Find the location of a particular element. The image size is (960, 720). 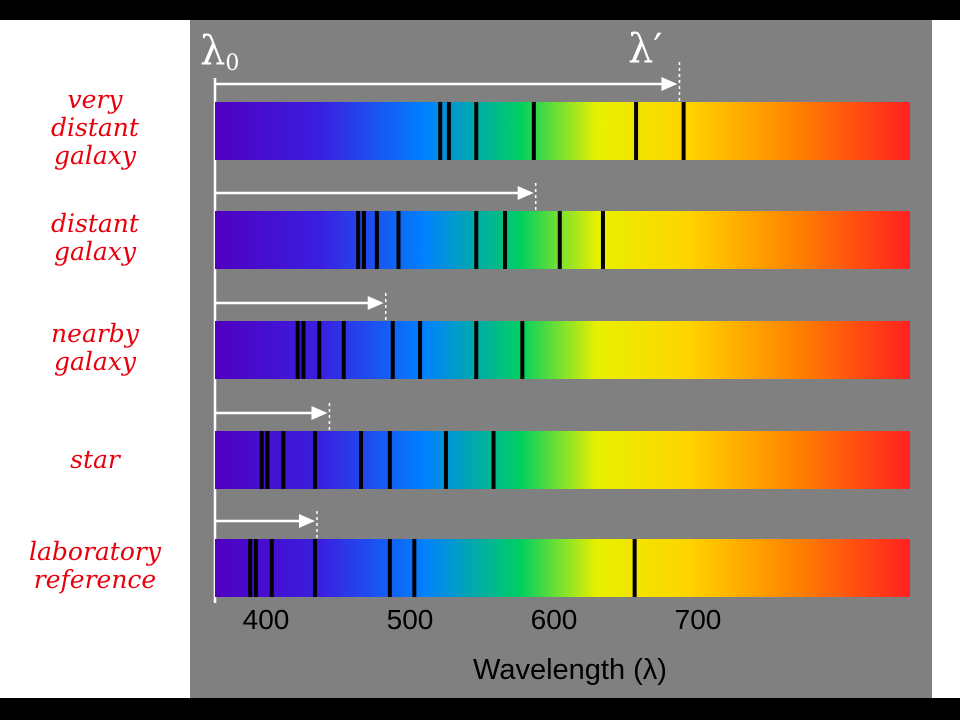

lambda-prime-symbol: λ′ is located at coordinates (645, 49).